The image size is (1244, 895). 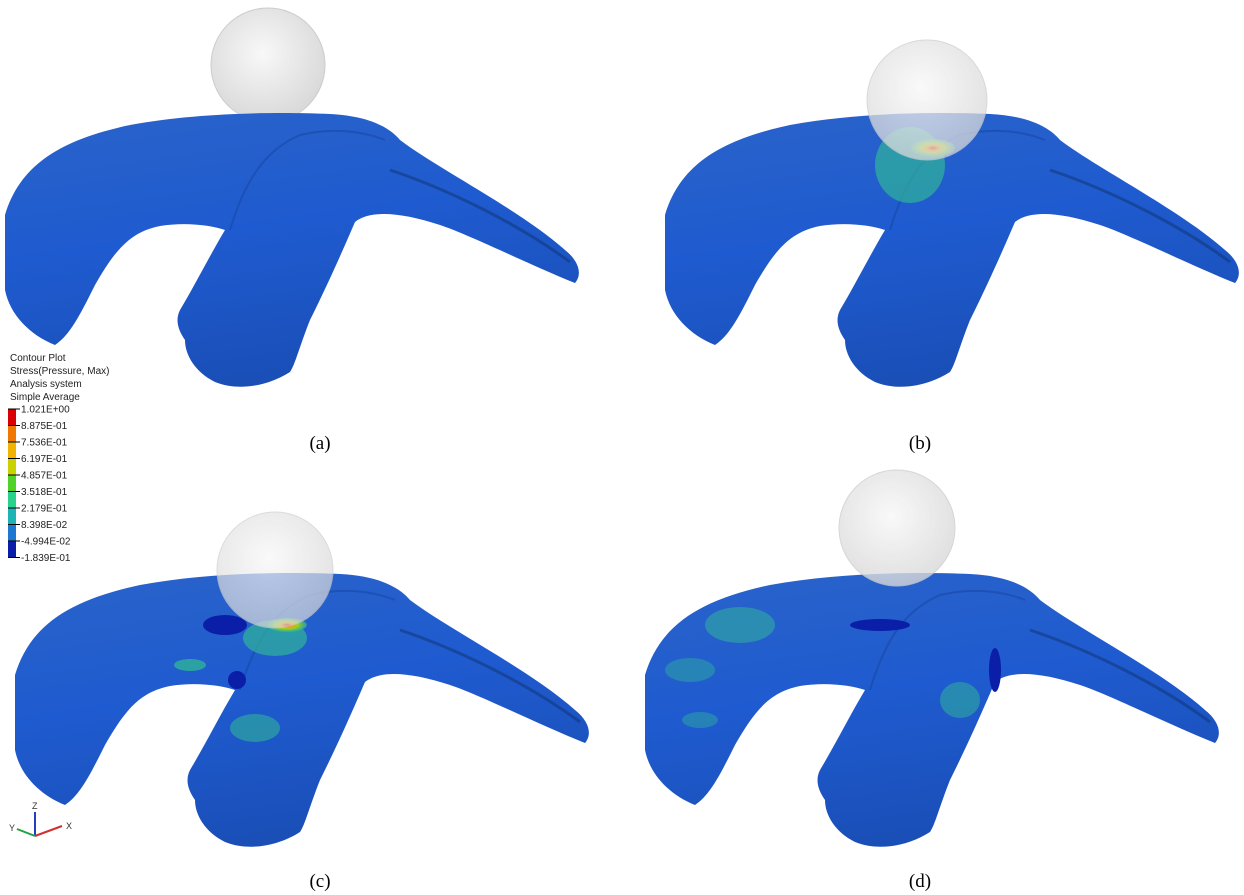 What do you see at coordinates (59, 371) in the screenshot?
I see `legend-title: Stress(Pressure, Max)` at bounding box center [59, 371].